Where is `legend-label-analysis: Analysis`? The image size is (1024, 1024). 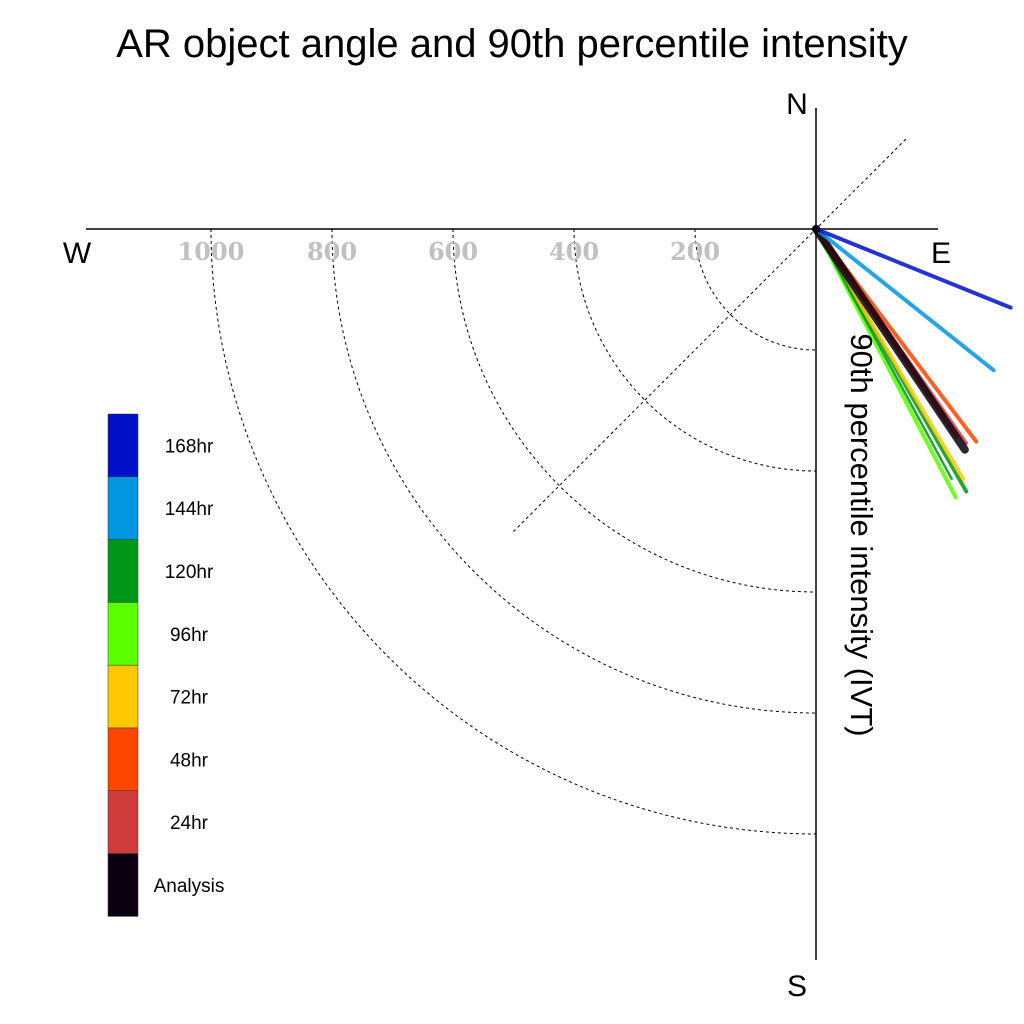 legend-label-analysis: Analysis is located at coordinates (189, 886).